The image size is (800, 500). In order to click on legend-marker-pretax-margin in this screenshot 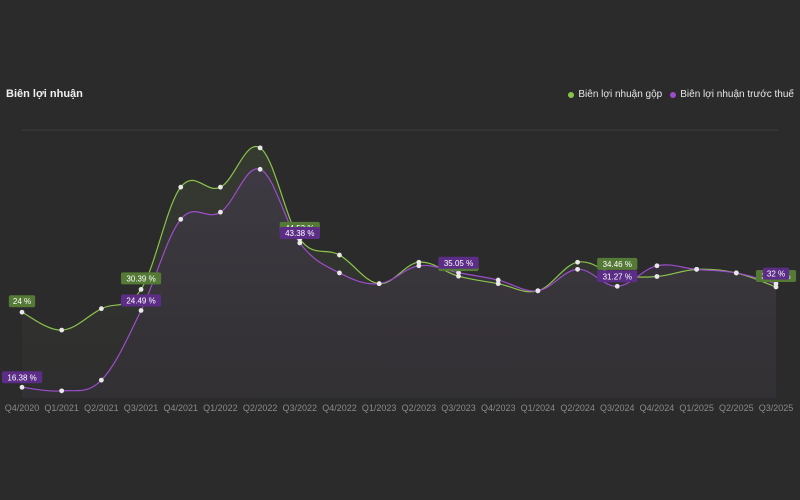, I will do `click(673, 94)`.